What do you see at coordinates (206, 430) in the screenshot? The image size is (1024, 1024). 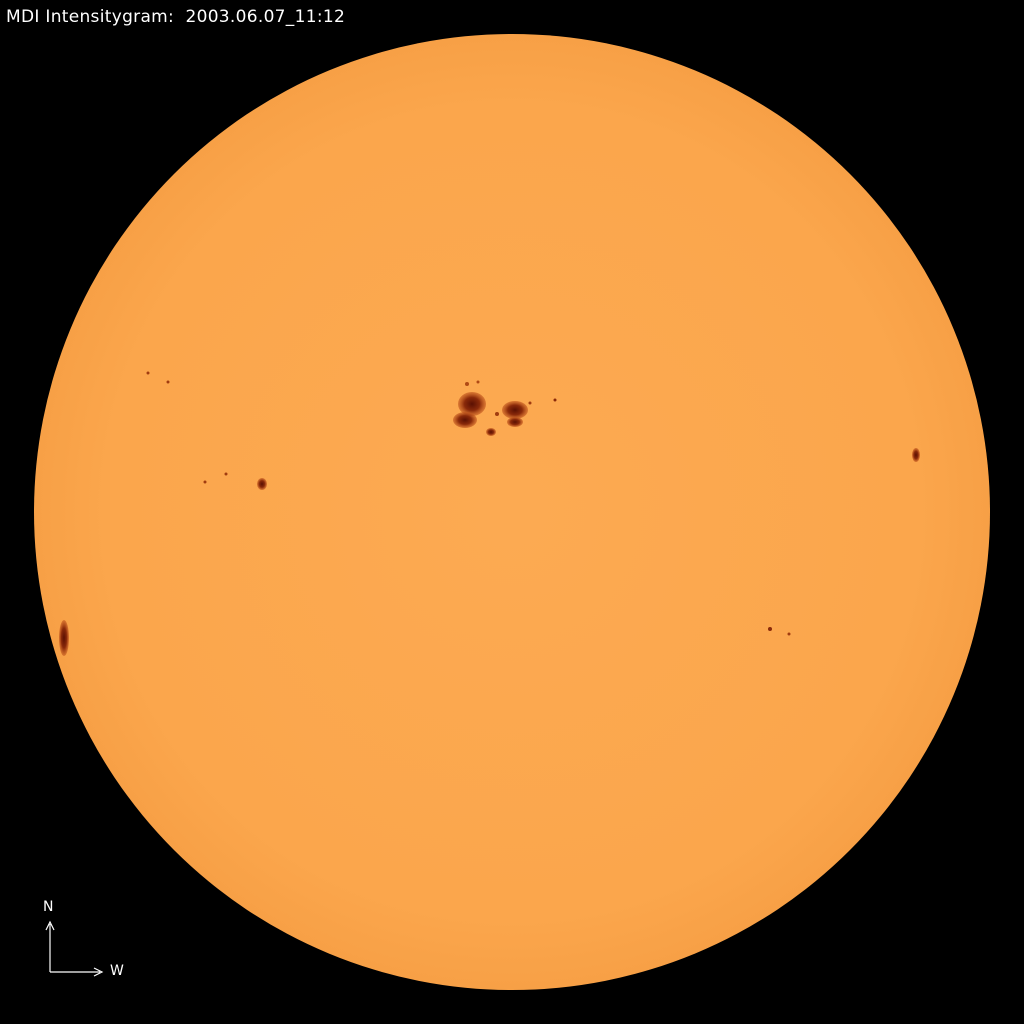 I see `sunspot-east` at bounding box center [206, 430].